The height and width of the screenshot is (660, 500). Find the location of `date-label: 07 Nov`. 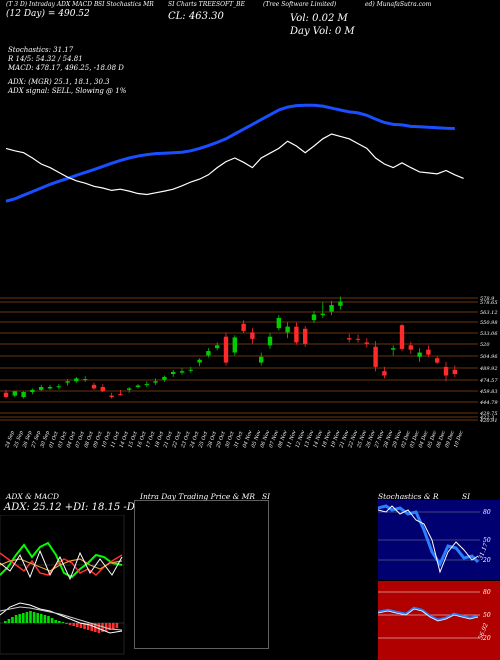

date-label: 07 Nov is located at coordinates (274, 438).